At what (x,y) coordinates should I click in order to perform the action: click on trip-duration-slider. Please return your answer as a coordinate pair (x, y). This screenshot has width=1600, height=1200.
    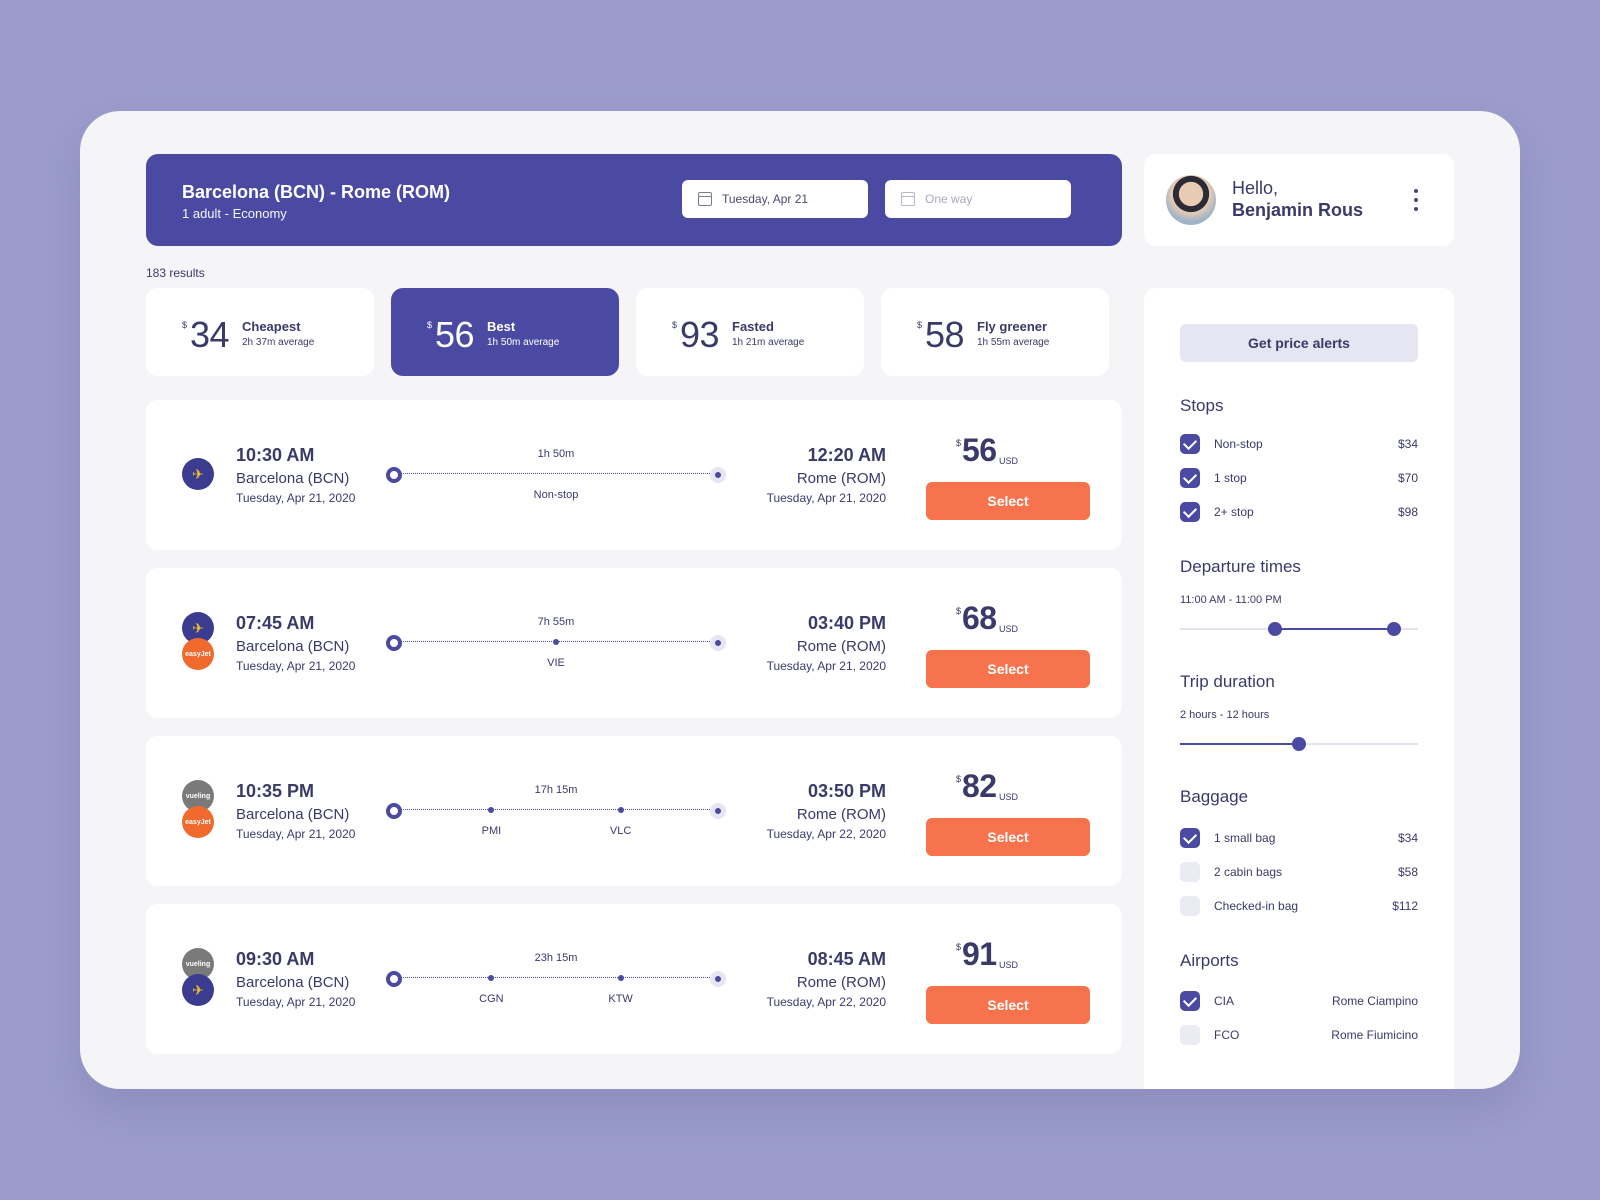
    Looking at the image, I should click on (1299, 744).